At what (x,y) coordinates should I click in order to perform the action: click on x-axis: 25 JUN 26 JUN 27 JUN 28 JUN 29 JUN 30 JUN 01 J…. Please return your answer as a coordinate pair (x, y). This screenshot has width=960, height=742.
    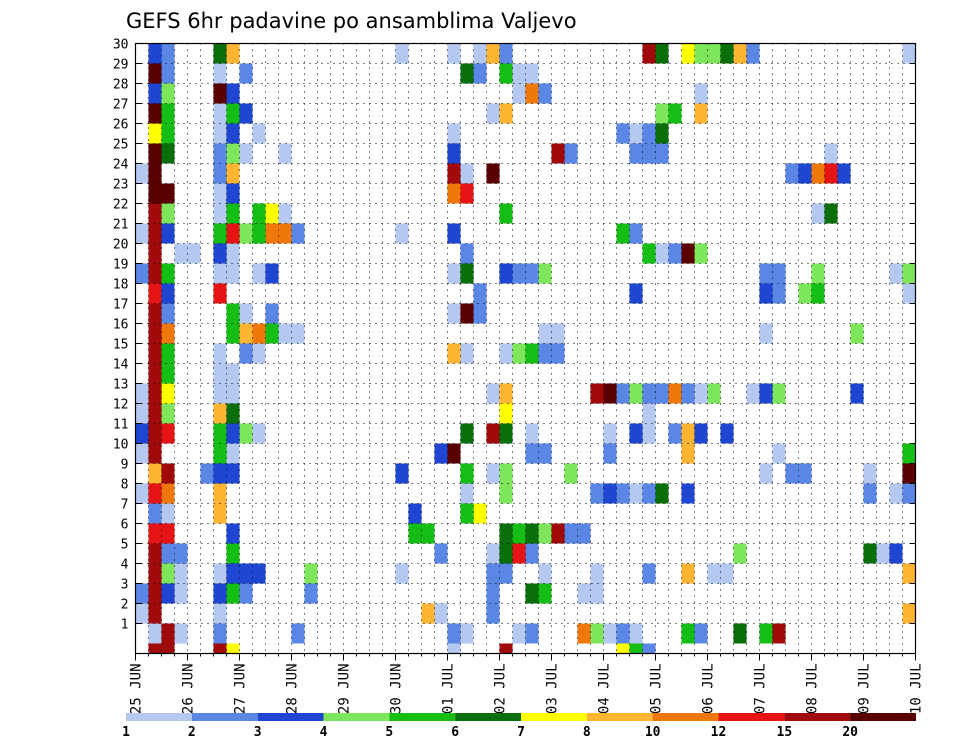
    Looking at the image, I should click on (527, 684).